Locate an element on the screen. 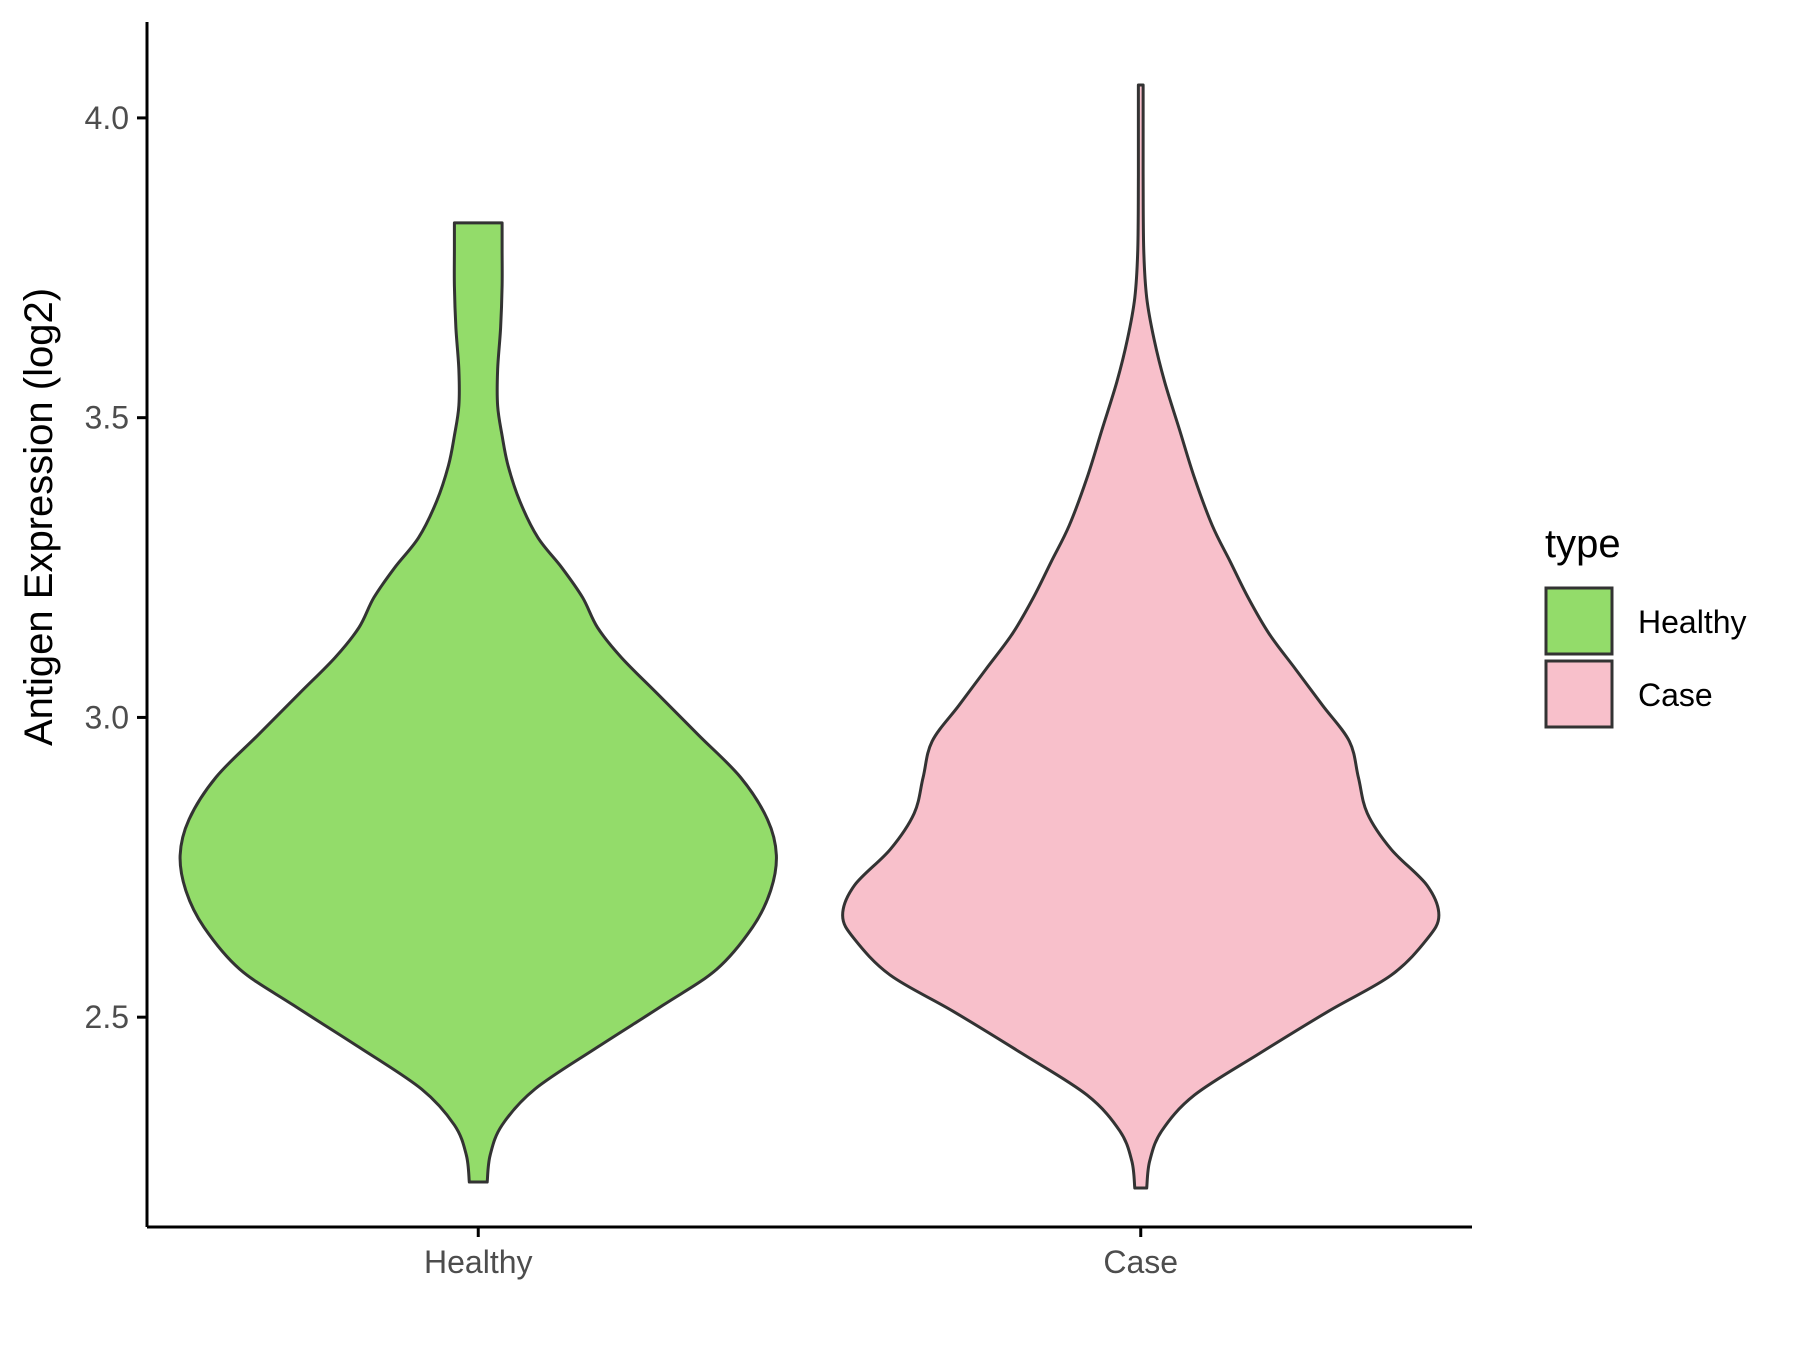 This screenshot has height=1350, width=1800. x-axis-ticks: Healthy Case is located at coordinates (801, 1253).